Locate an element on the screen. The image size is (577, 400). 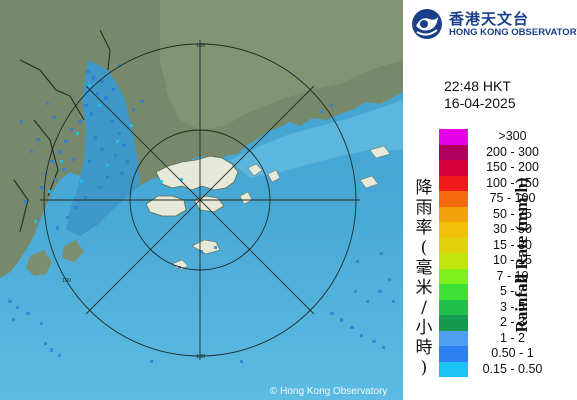
lamma-island is located at coordinates (206, 247).